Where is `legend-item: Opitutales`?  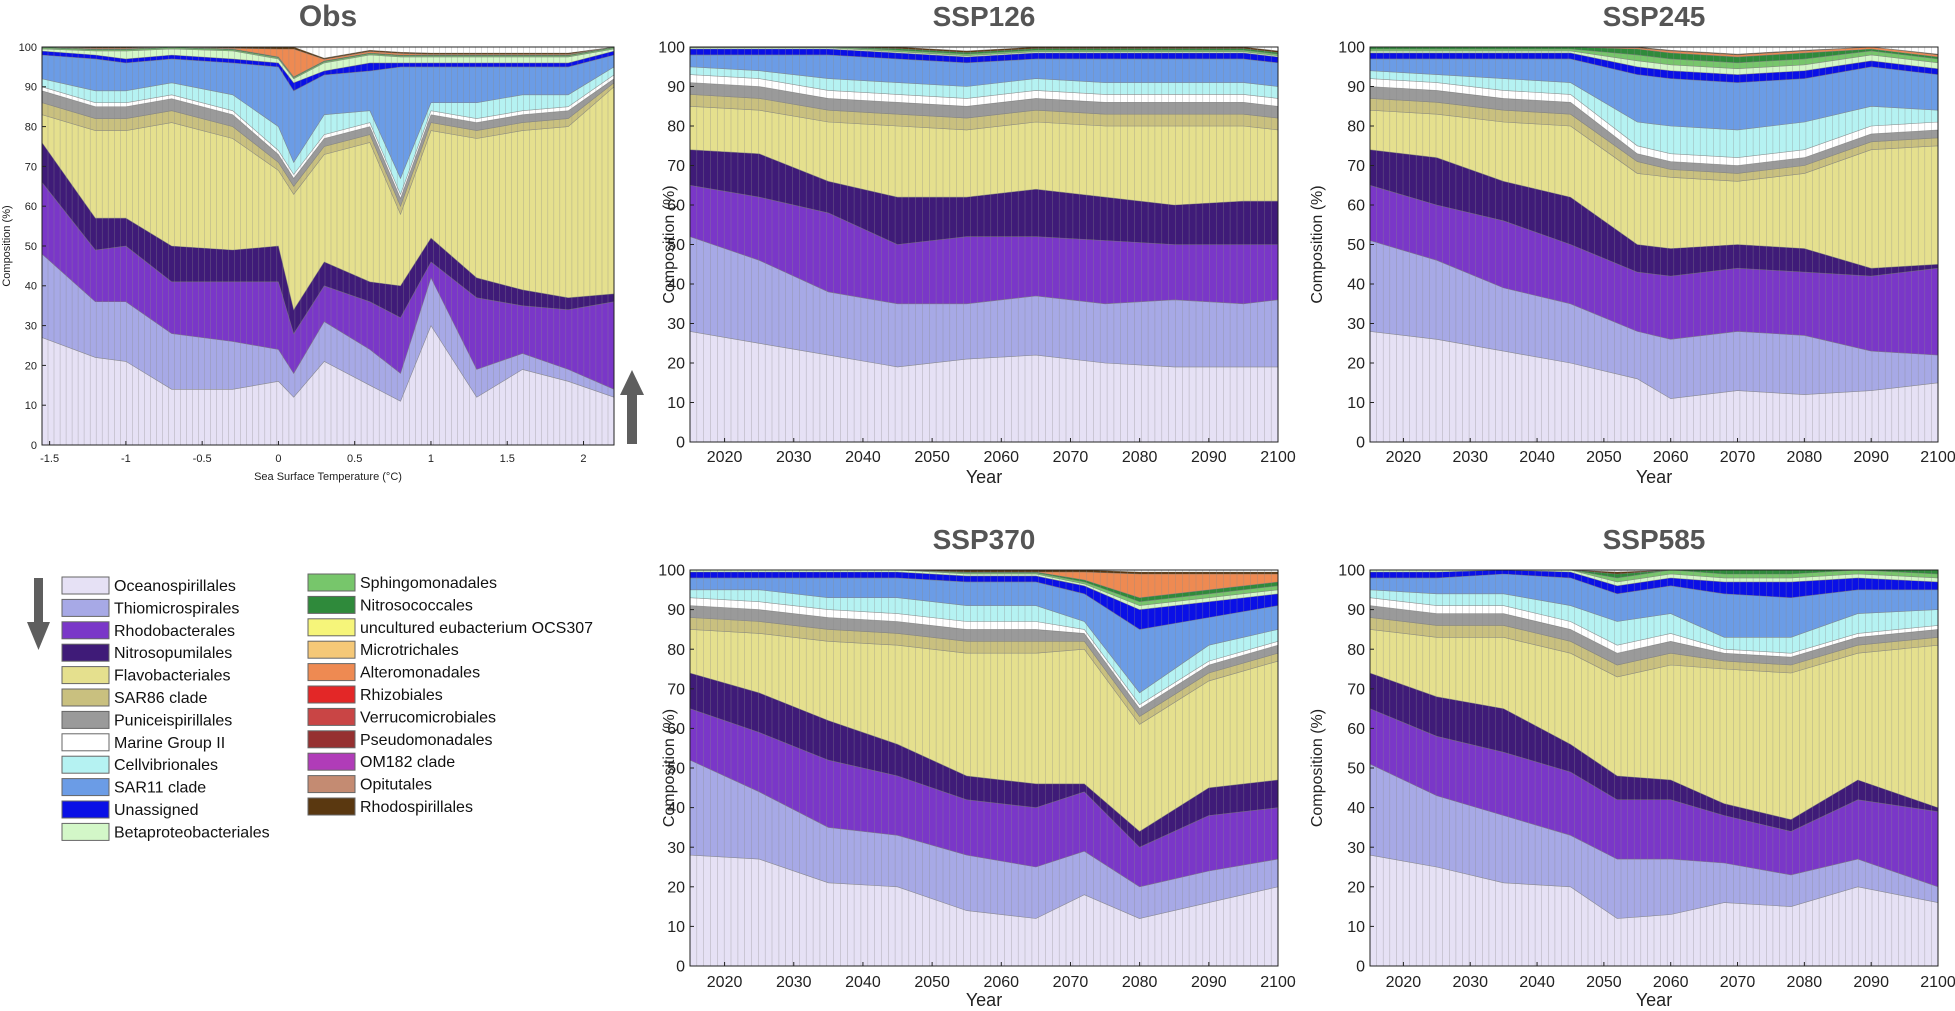 legend-item: Opitutales is located at coordinates (369, 784).